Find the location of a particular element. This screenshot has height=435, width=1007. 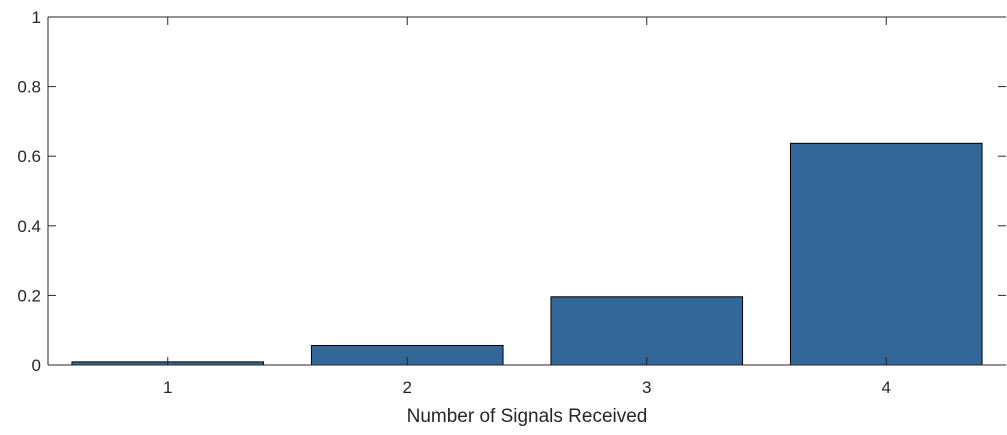

y-tick-label: 0.6 is located at coordinates (29, 156).